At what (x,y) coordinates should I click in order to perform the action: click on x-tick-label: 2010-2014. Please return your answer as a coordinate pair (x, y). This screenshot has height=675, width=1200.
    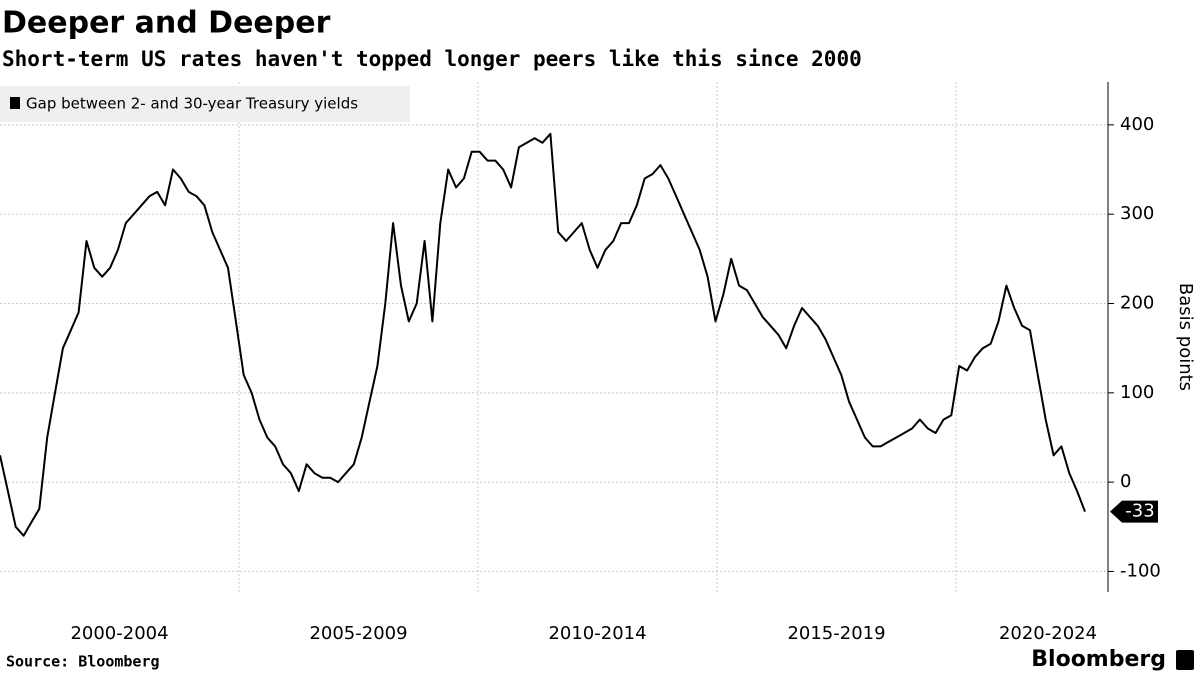
    Looking at the image, I should click on (597, 633).